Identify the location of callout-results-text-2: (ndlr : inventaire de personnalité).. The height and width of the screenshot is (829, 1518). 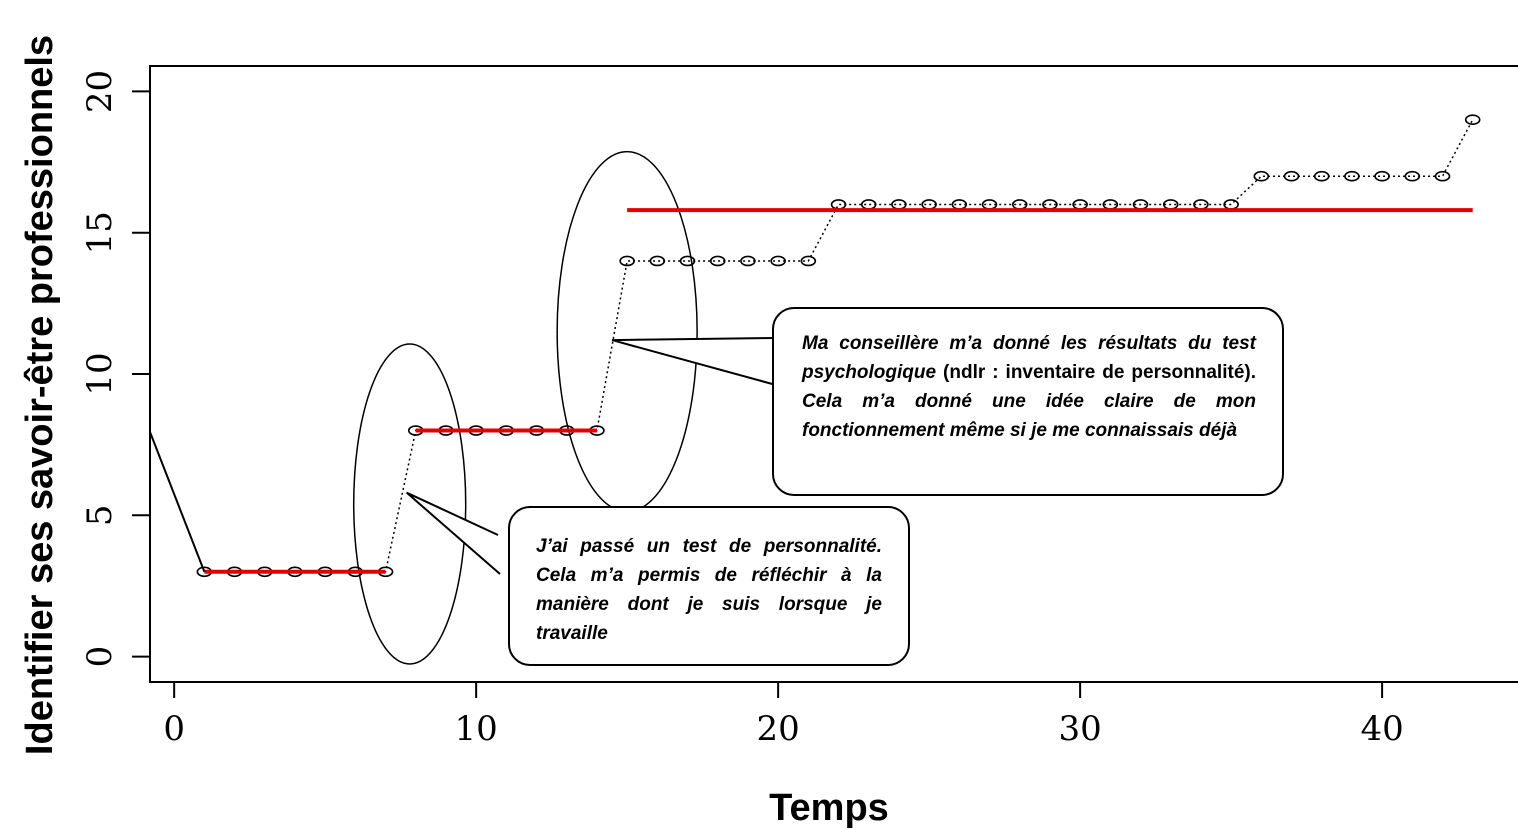
(1096, 372).